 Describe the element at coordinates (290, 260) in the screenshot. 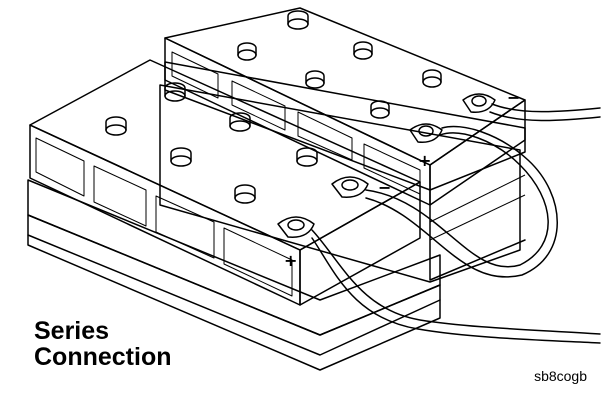

I see `front-positive-mark: +` at that location.